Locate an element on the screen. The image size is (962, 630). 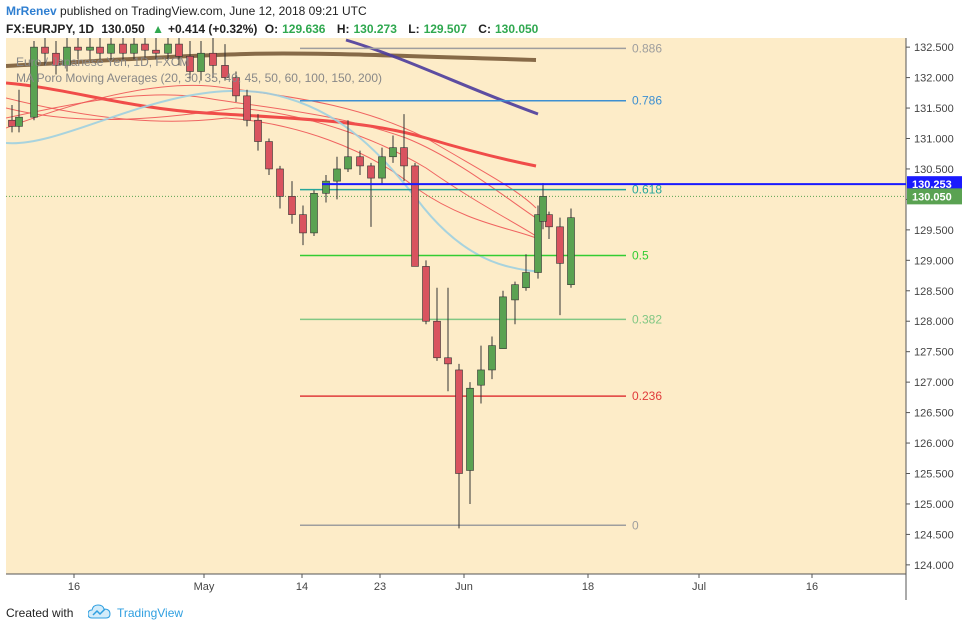
ma-100-line is located at coordinates (271, 124).